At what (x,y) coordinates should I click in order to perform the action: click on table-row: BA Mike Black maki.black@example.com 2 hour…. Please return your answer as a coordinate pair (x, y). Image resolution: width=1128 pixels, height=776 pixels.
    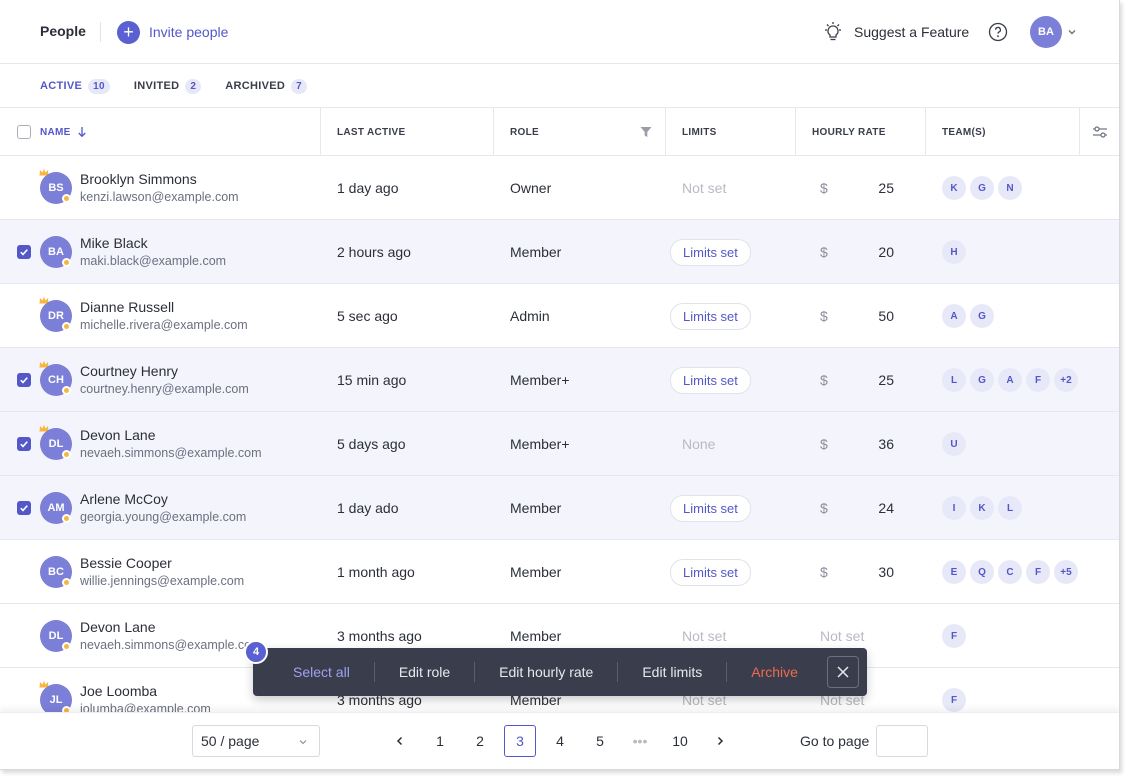
    Looking at the image, I should click on (559, 252).